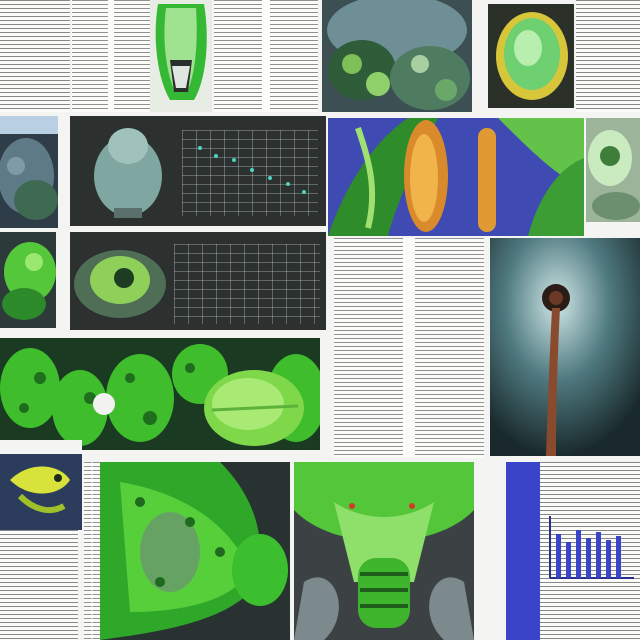 This screenshot has height=640, width=640. I want to click on xray-scan-chart-panel, so click(198, 171).